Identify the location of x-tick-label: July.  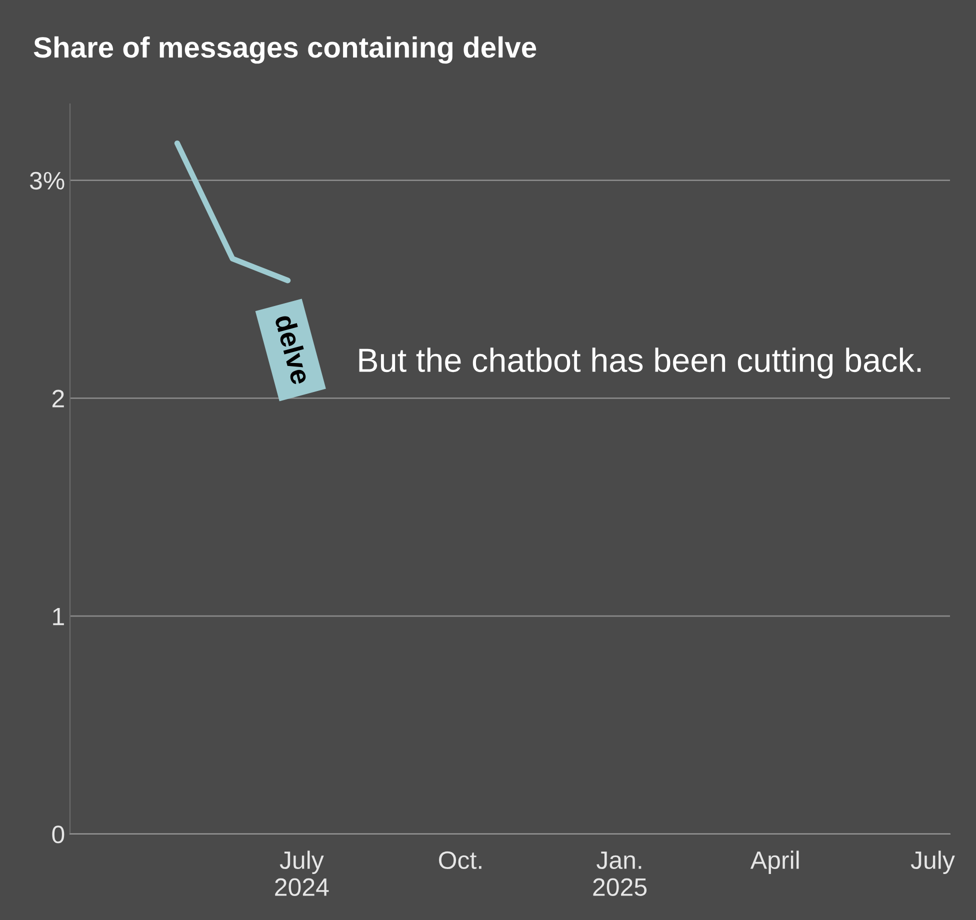
(932, 862).